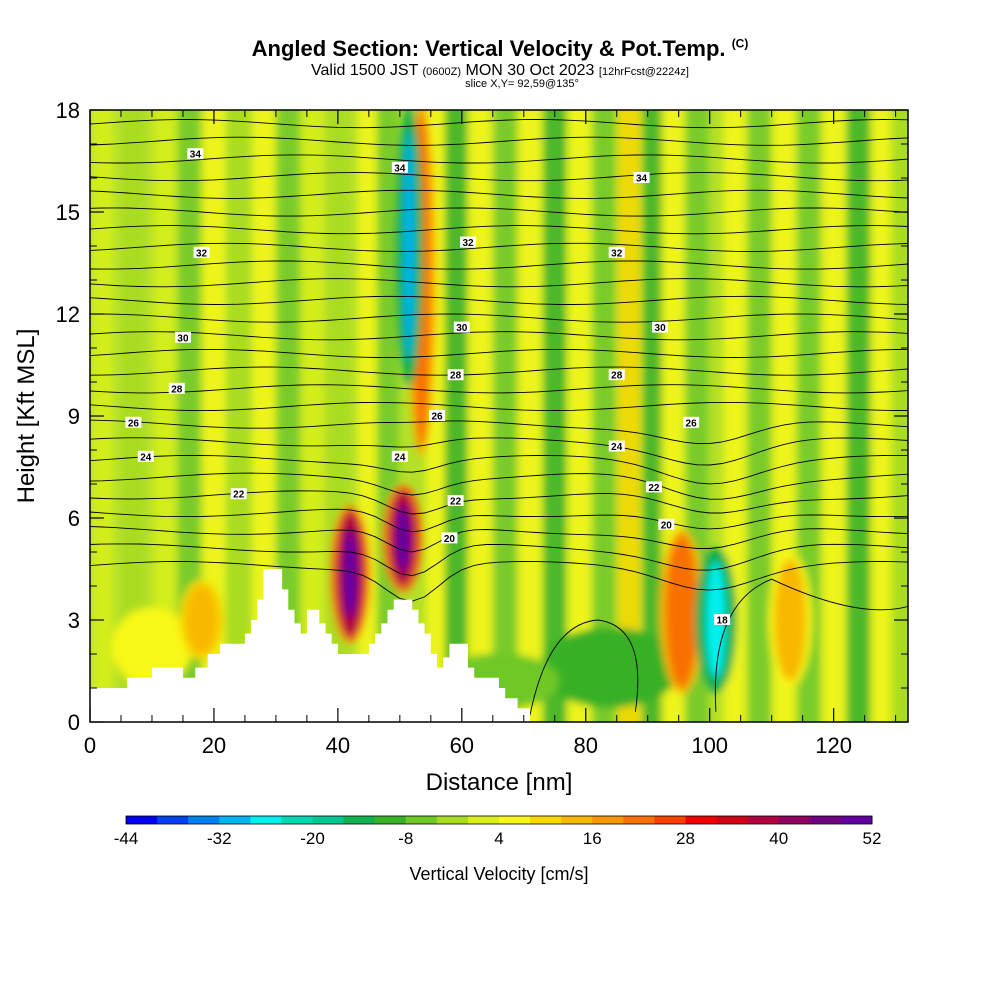 The image size is (1000, 1000). What do you see at coordinates (442, 72) in the screenshot?
I see `valid-utc: (0600Z)` at bounding box center [442, 72].